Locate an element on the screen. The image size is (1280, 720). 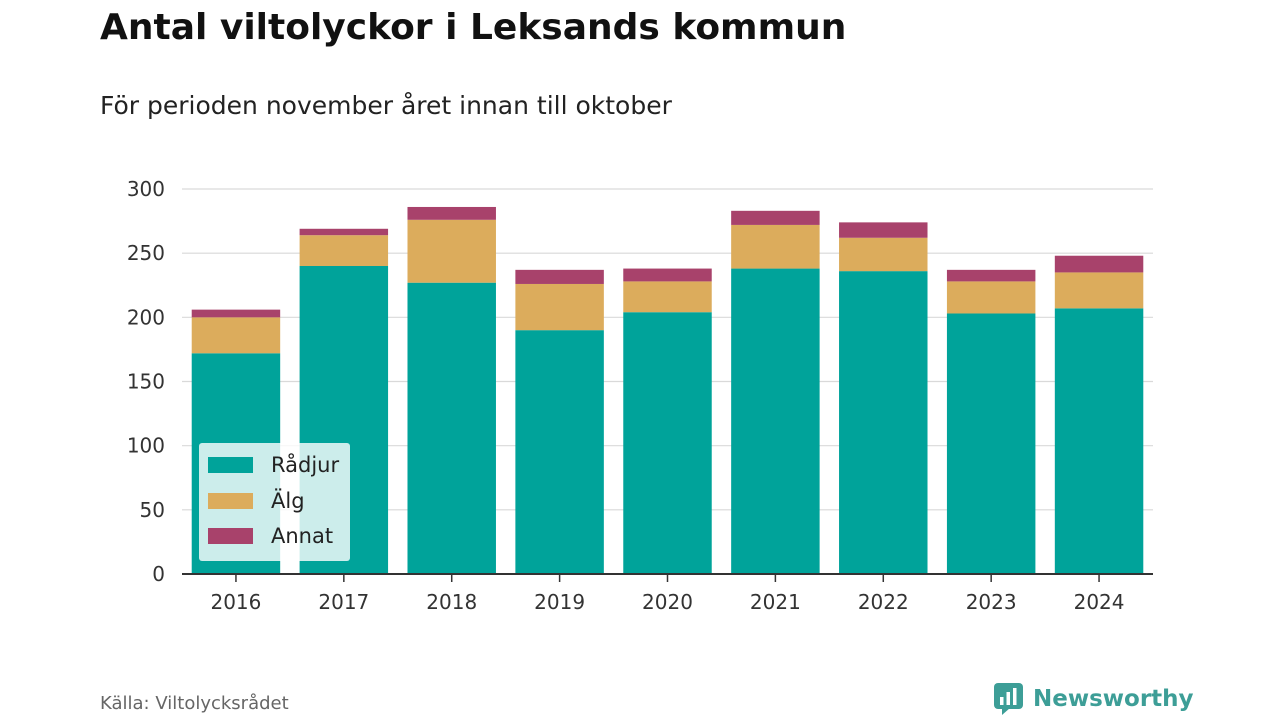
legend: Rådjur Älg Annat is located at coordinates (274, 502).